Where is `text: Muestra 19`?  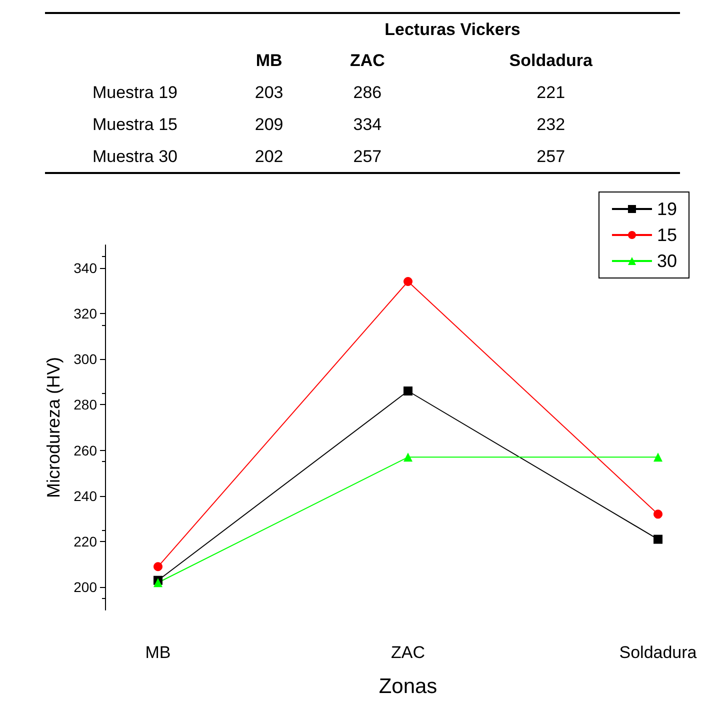
text: Muestra 19 is located at coordinates (135, 93).